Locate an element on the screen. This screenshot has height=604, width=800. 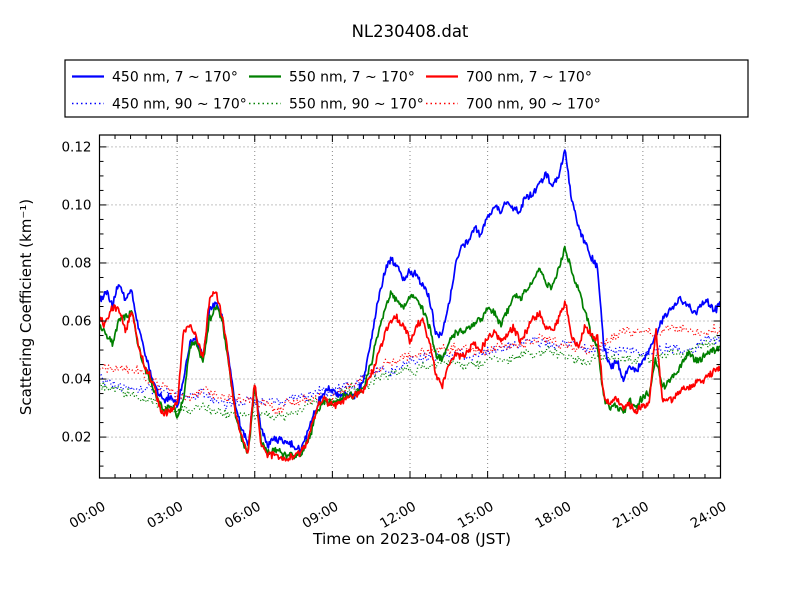
y-tick-label-0.10: 0.10 is located at coordinates (76, 205).